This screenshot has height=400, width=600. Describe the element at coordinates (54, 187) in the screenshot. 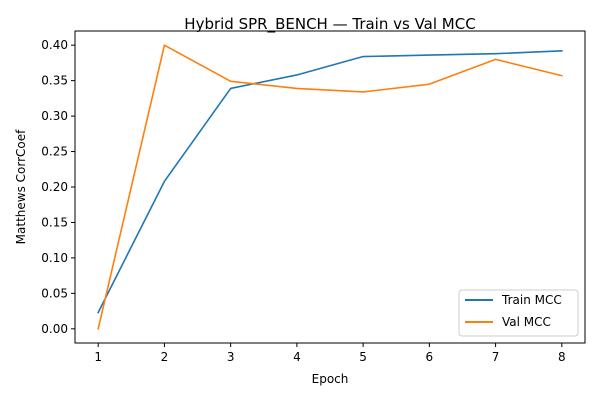

I see `y-tick-label: 0.20` at that location.